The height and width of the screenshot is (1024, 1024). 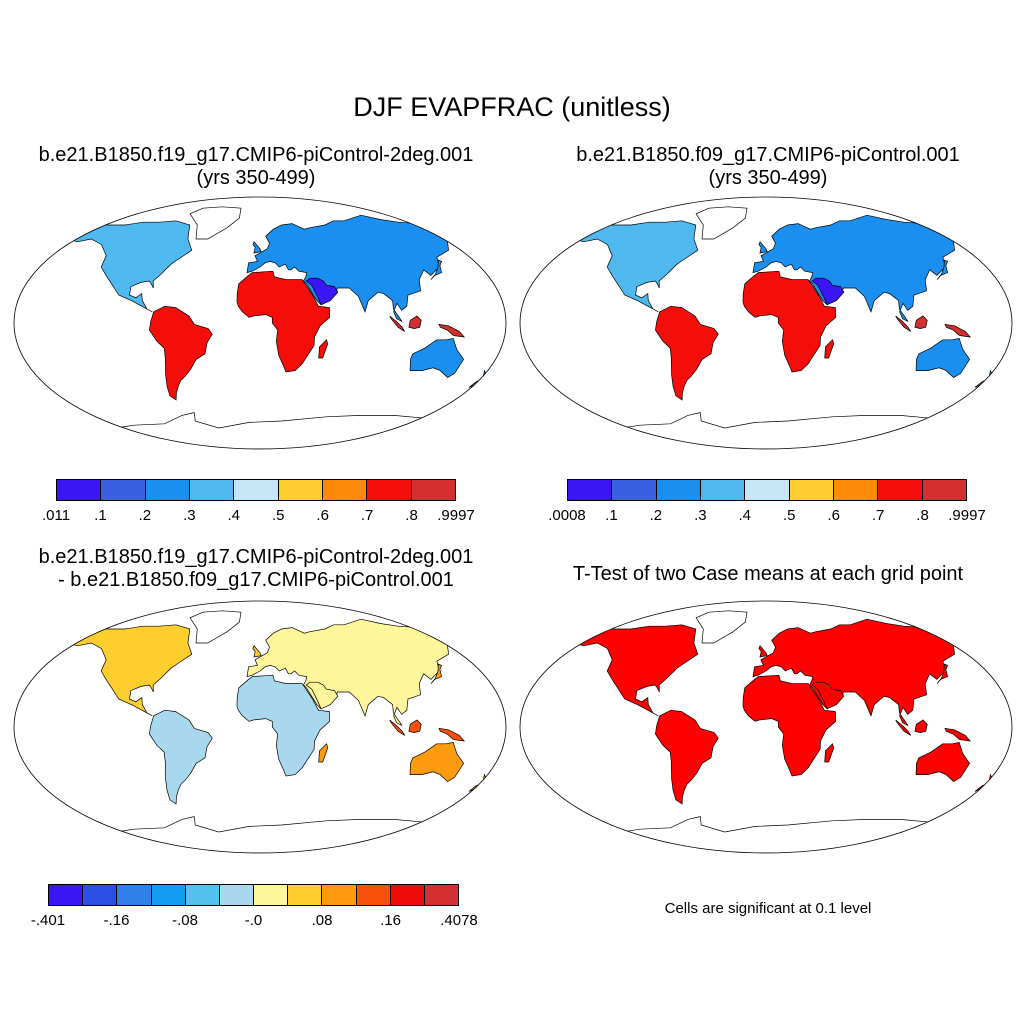 What do you see at coordinates (367, 515) in the screenshot?
I see `colorbar-1-tick-label: .7` at bounding box center [367, 515].